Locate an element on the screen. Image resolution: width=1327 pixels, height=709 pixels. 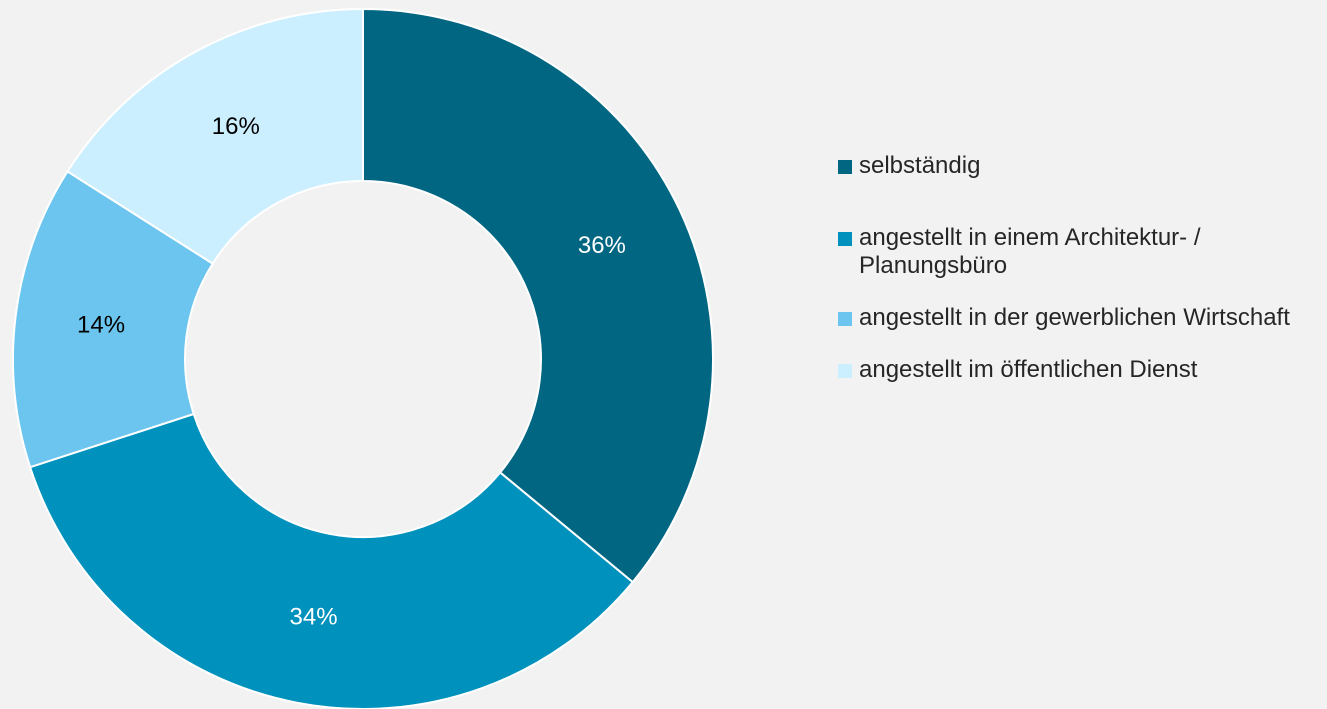
legend-label: selbständig is located at coordinates (920, 165).